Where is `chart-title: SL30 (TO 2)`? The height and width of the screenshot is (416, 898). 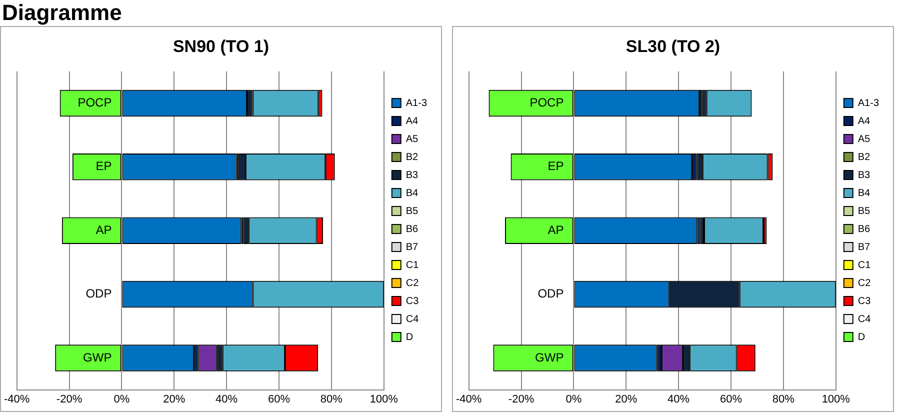
chart-title: SL30 (TO 2) is located at coordinates (673, 46).